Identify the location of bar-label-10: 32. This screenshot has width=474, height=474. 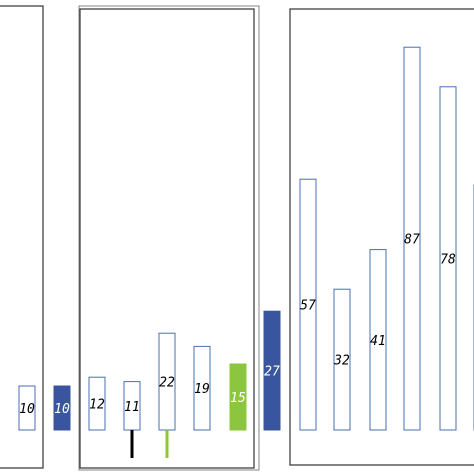
(341, 361).